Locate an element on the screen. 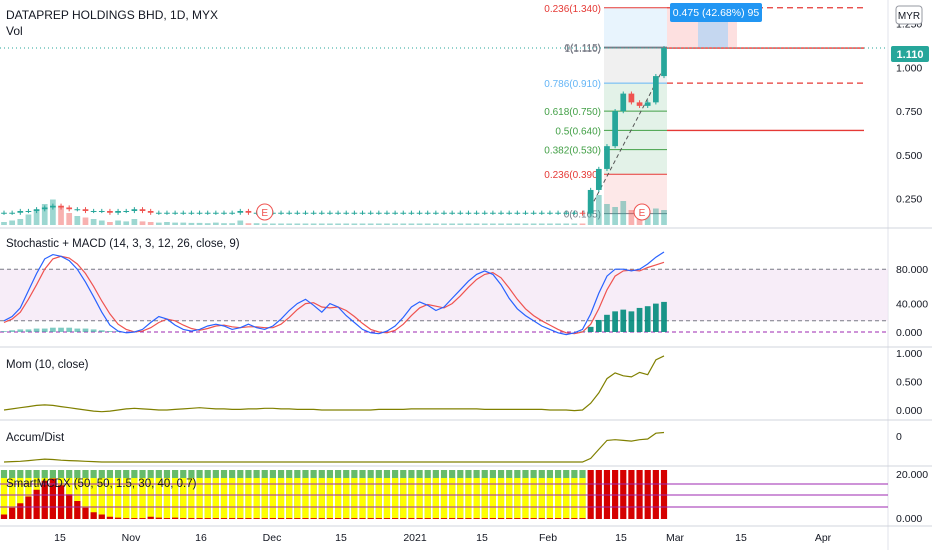 This screenshot has width=932, height=550. accum-dist-line is located at coordinates (334, 447).